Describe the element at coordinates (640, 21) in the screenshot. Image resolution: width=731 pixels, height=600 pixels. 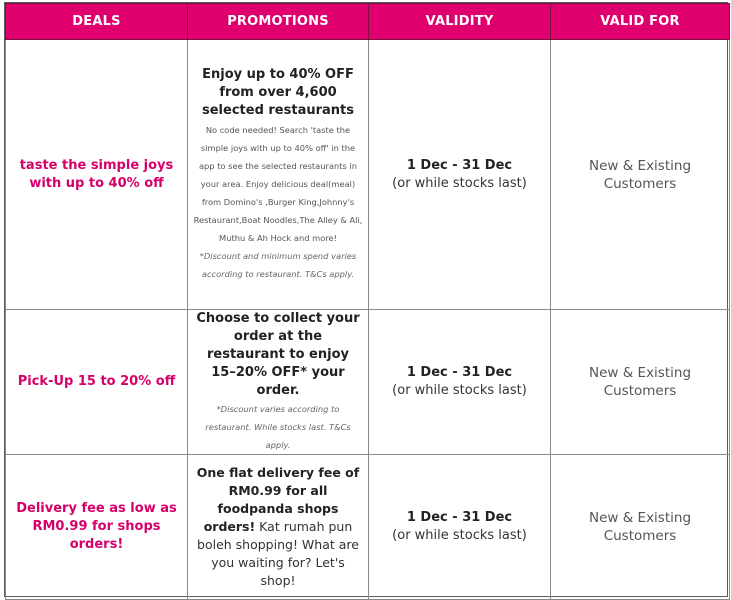
I see `header-valid-for: VALID FOR` at that location.